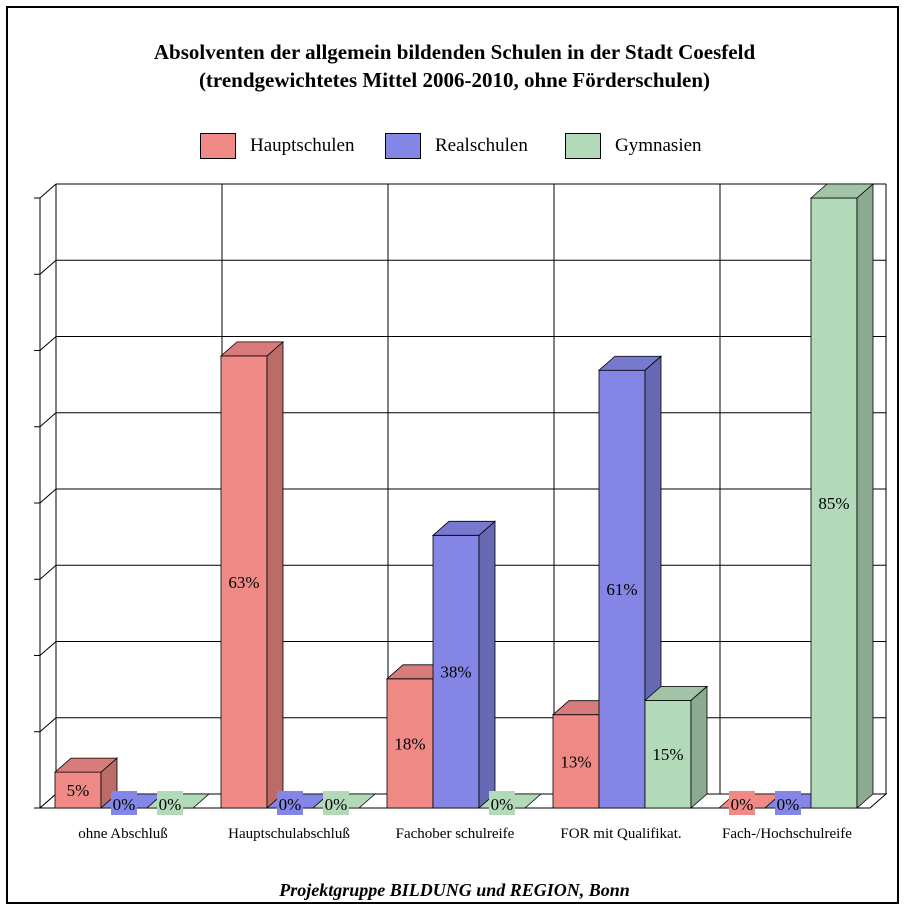 The height and width of the screenshot is (914, 909). I want to click on legend-label-gymnasien: Gymnasien, so click(658, 145).